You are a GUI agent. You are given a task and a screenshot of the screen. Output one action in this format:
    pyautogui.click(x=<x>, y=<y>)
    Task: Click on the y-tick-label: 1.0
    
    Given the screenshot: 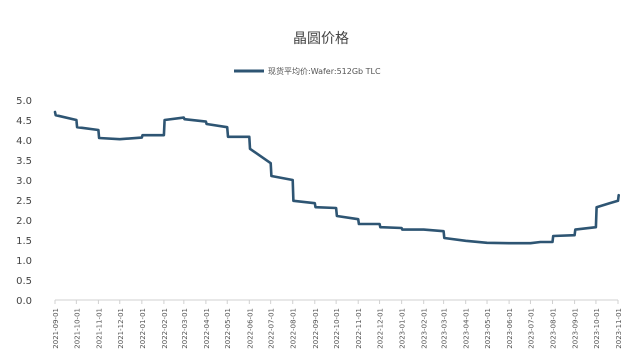 What is the action you would take?
    pyautogui.click(x=24, y=261)
    